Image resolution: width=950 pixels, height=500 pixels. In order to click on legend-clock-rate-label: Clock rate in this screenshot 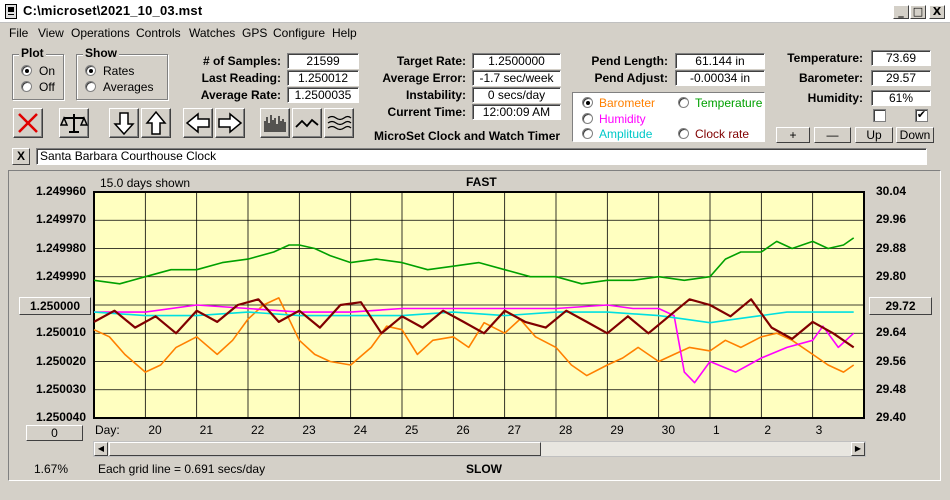, I will do `click(722, 134)`.